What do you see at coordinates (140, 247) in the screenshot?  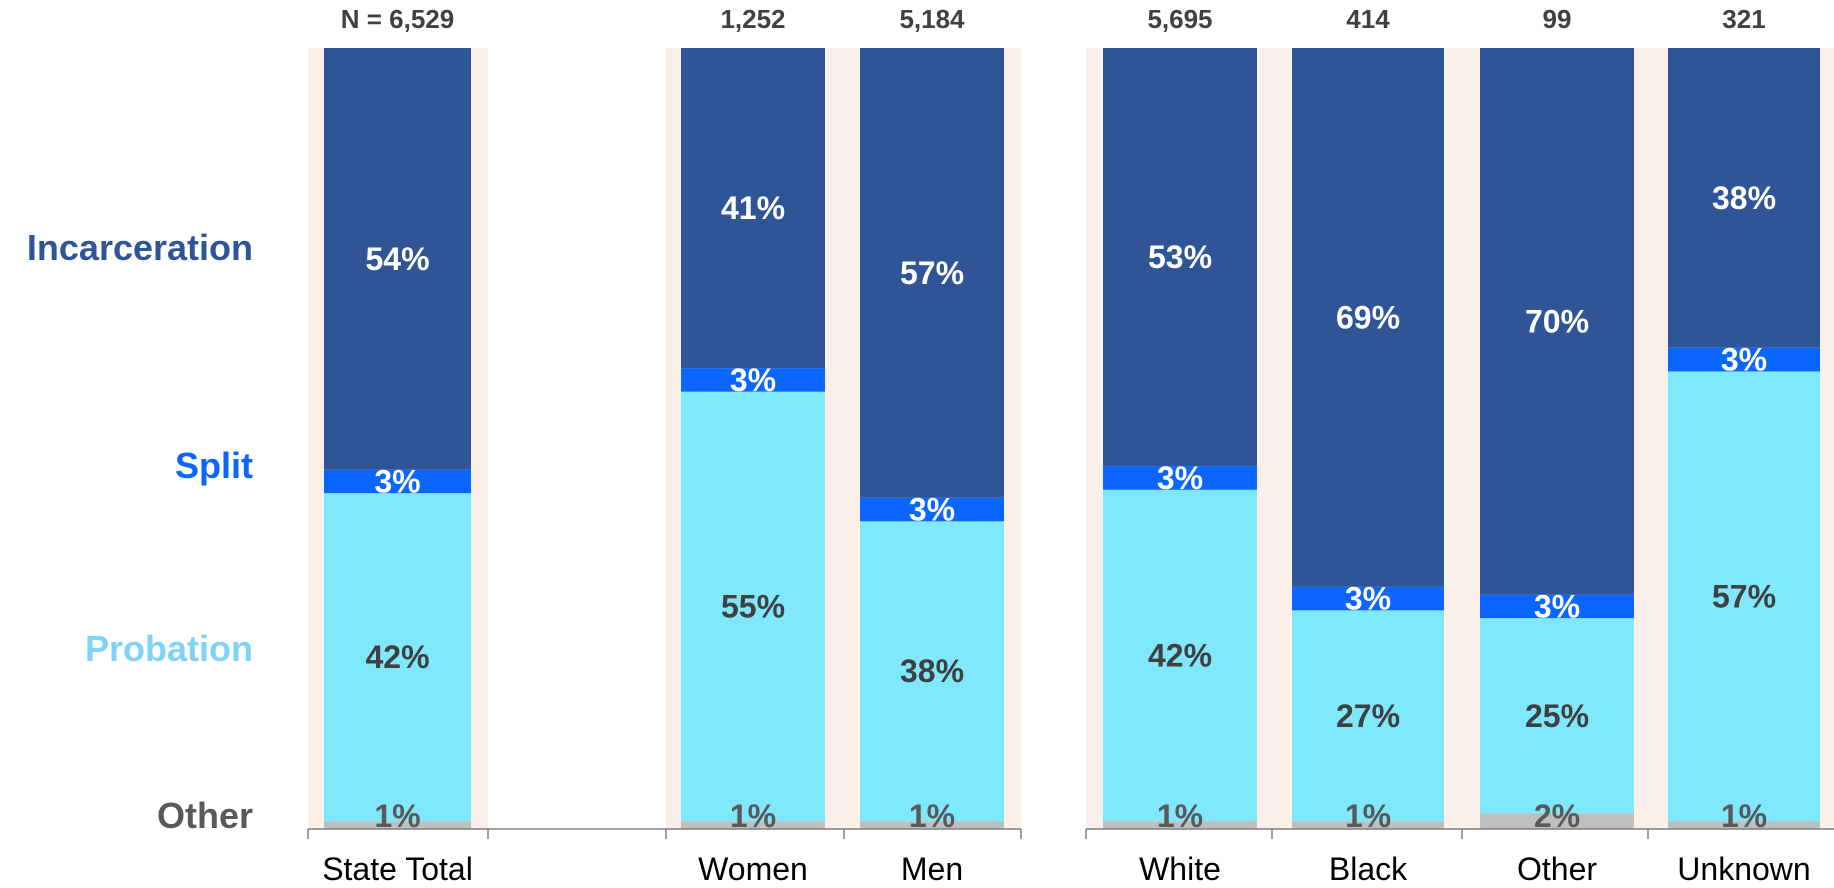 I see `legend-label-incarceration: Incarceration` at bounding box center [140, 247].